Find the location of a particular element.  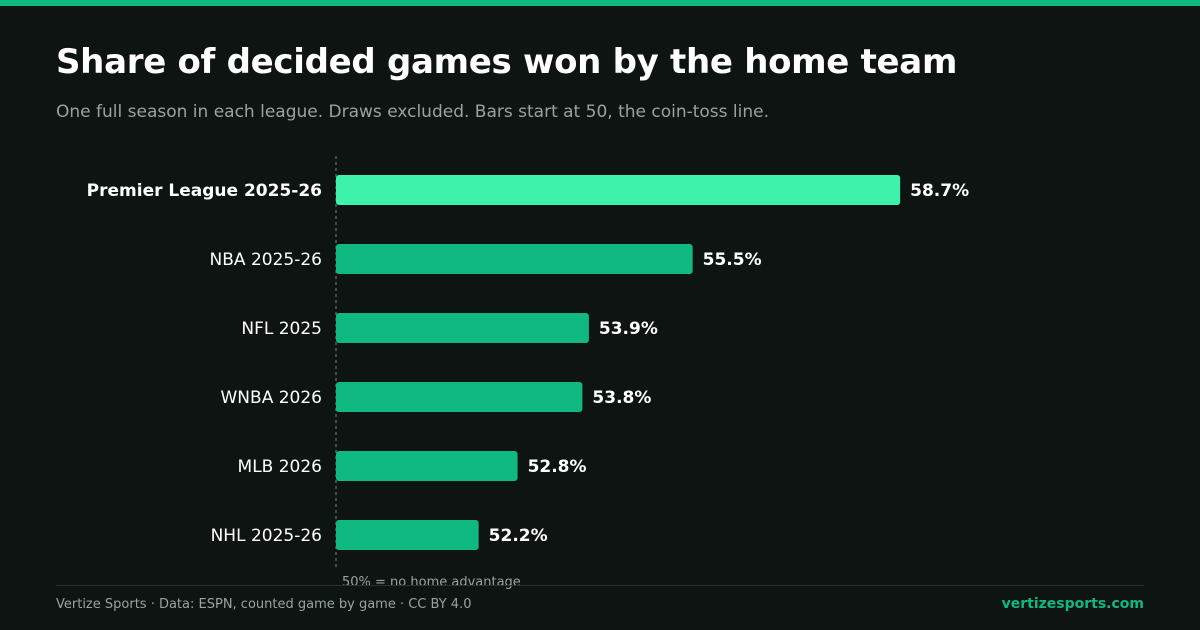

category-label: NHL 2025-26 is located at coordinates (266, 536).